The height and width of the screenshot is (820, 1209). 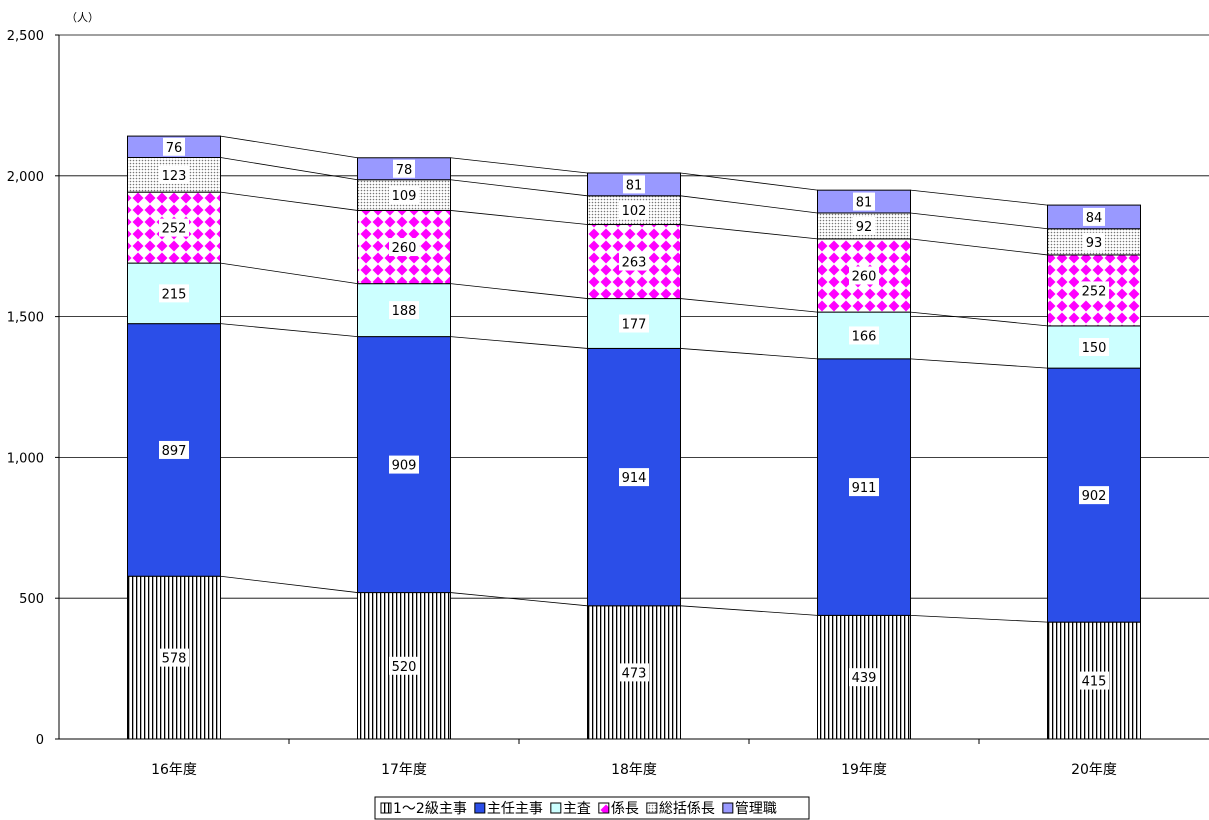 I want to click on data-label: 93, so click(x=1094, y=243).